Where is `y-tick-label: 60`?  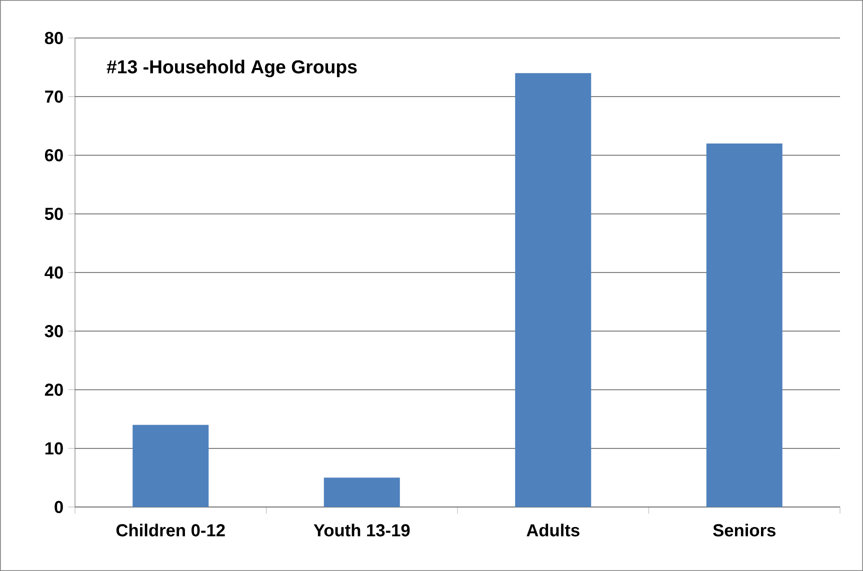
y-tick-label: 60 is located at coordinates (53, 155).